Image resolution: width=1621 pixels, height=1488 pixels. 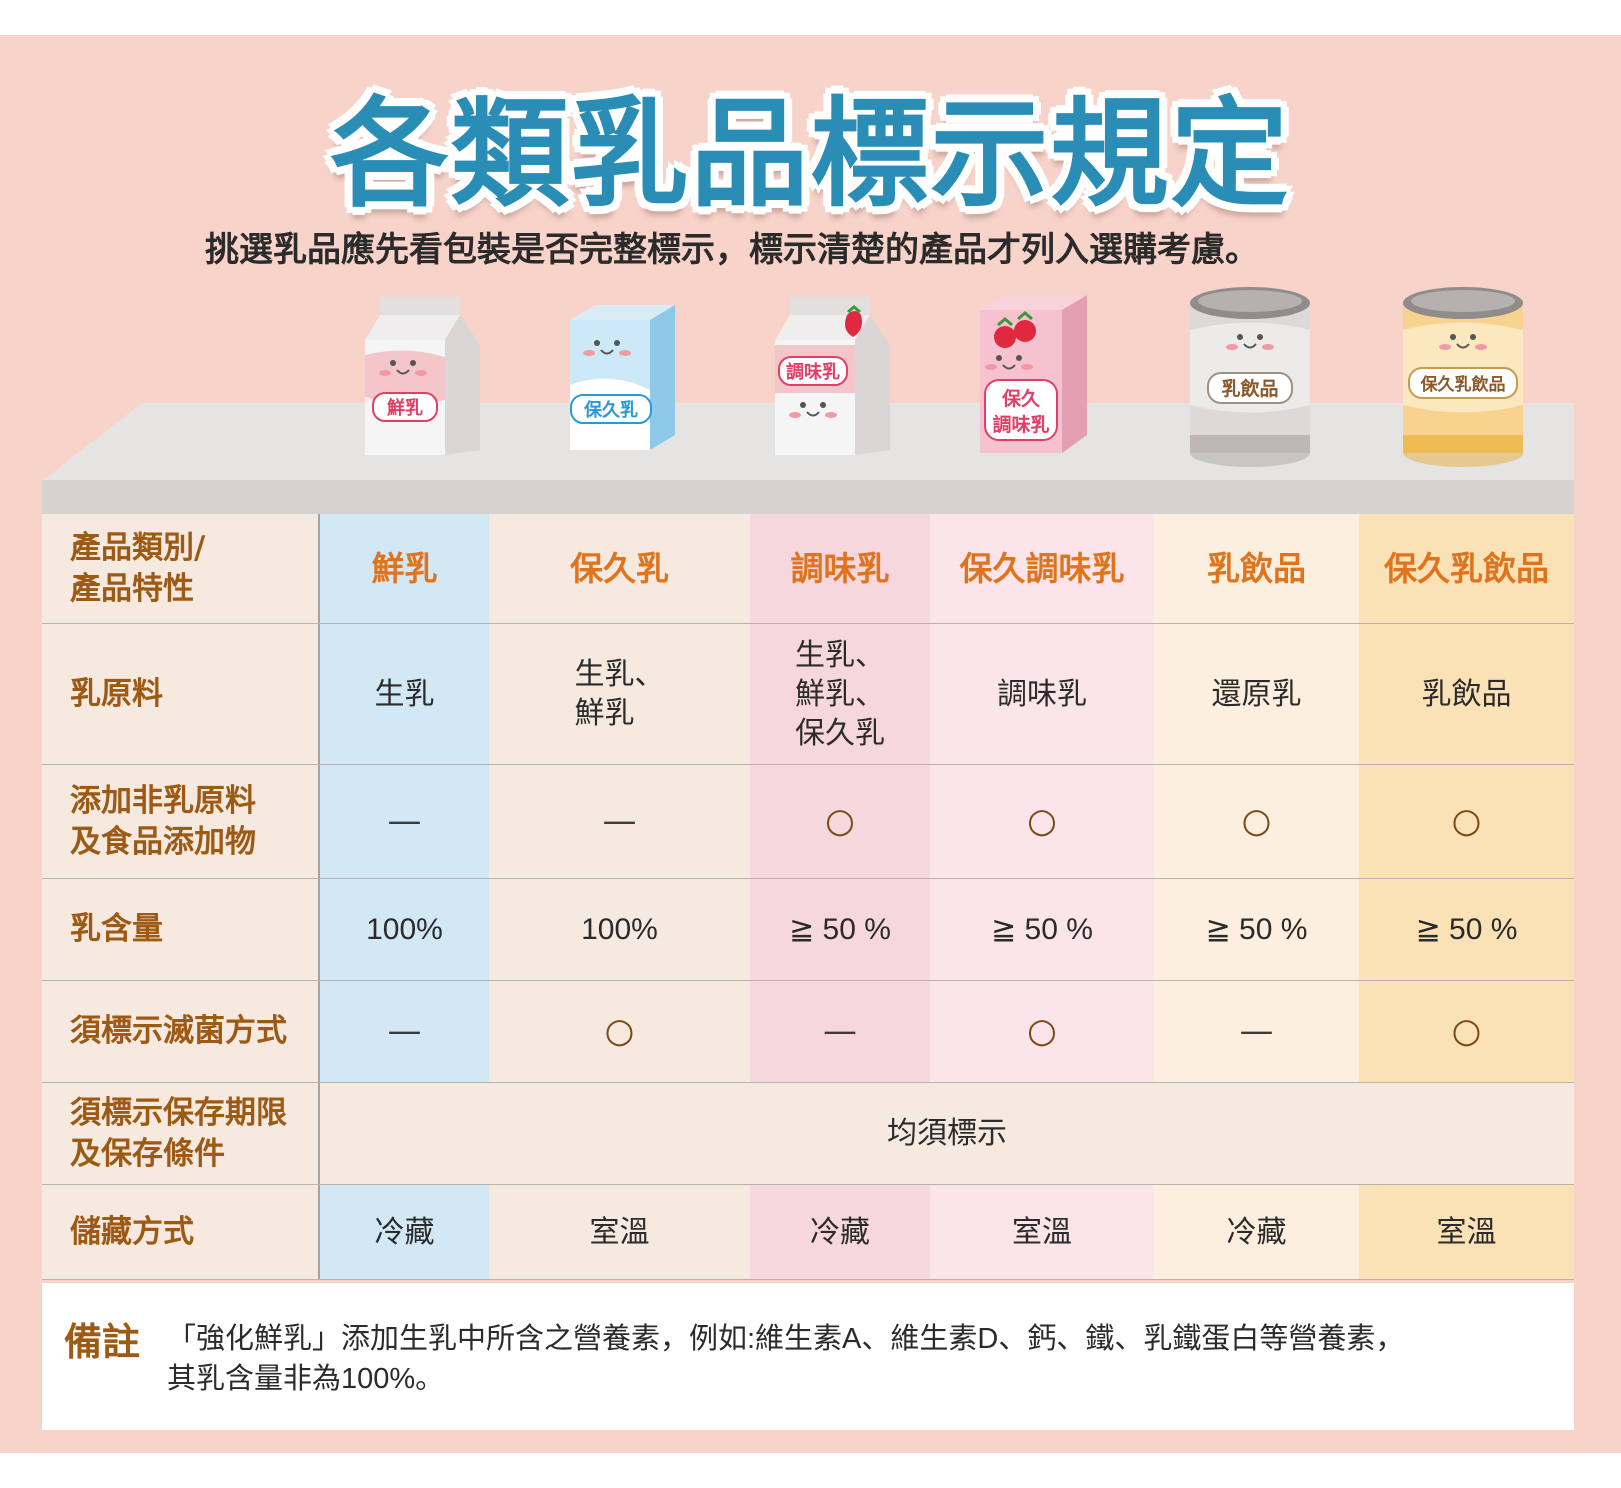 What do you see at coordinates (405, 408) in the screenshot?
I see `product-label: 鮮乳` at bounding box center [405, 408].